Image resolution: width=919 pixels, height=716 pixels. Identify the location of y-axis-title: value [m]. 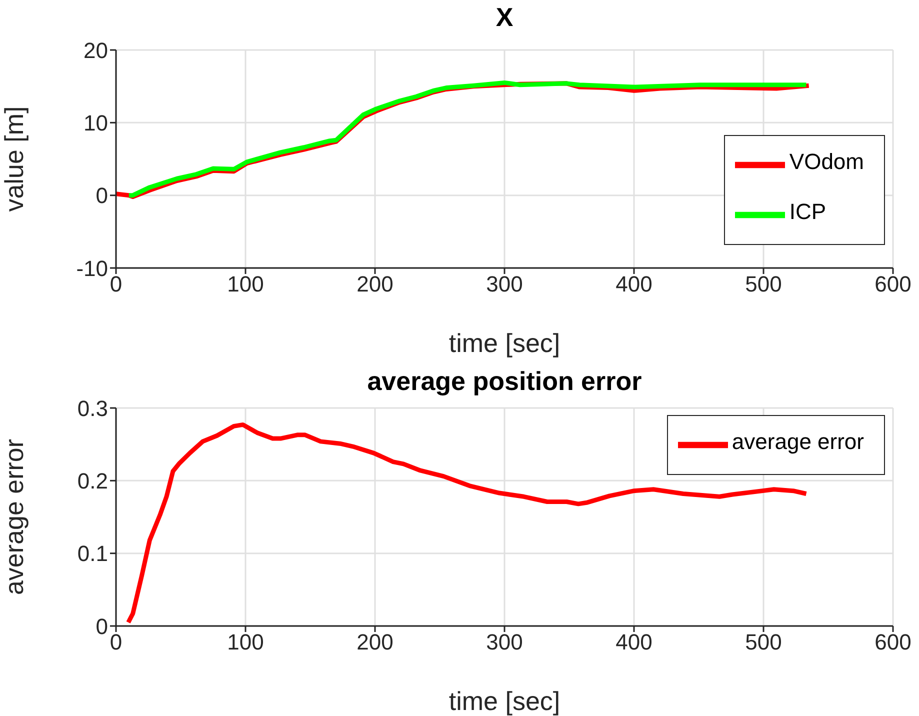
(15, 159).